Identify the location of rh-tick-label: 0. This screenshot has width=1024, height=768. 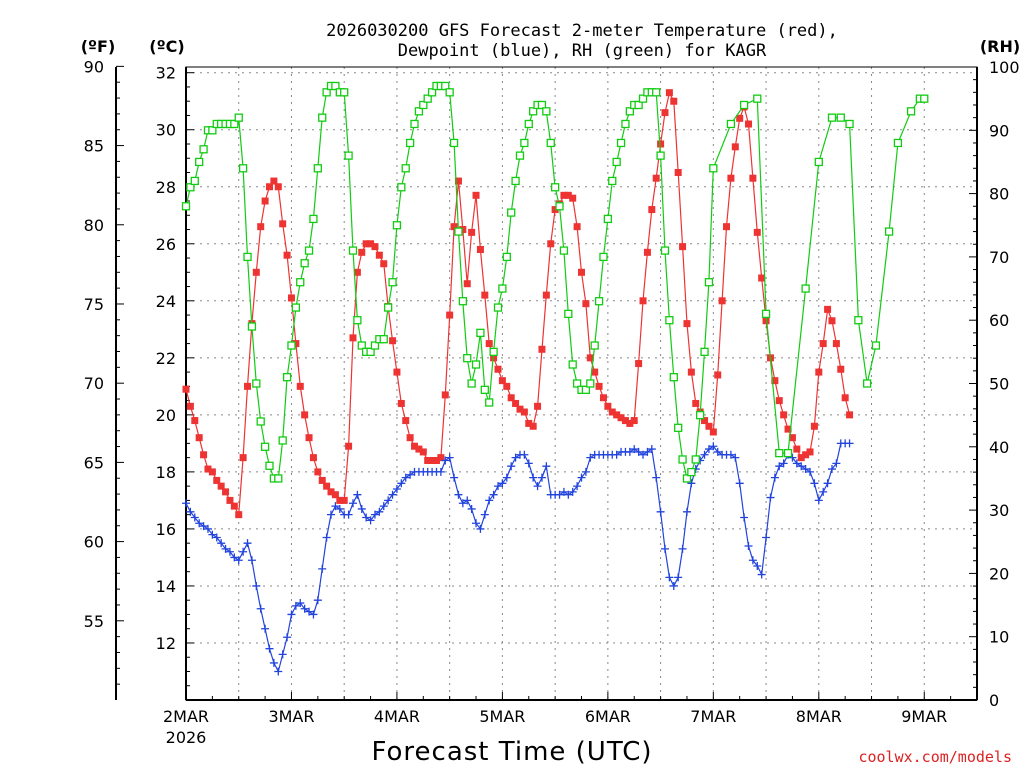
(994, 700).